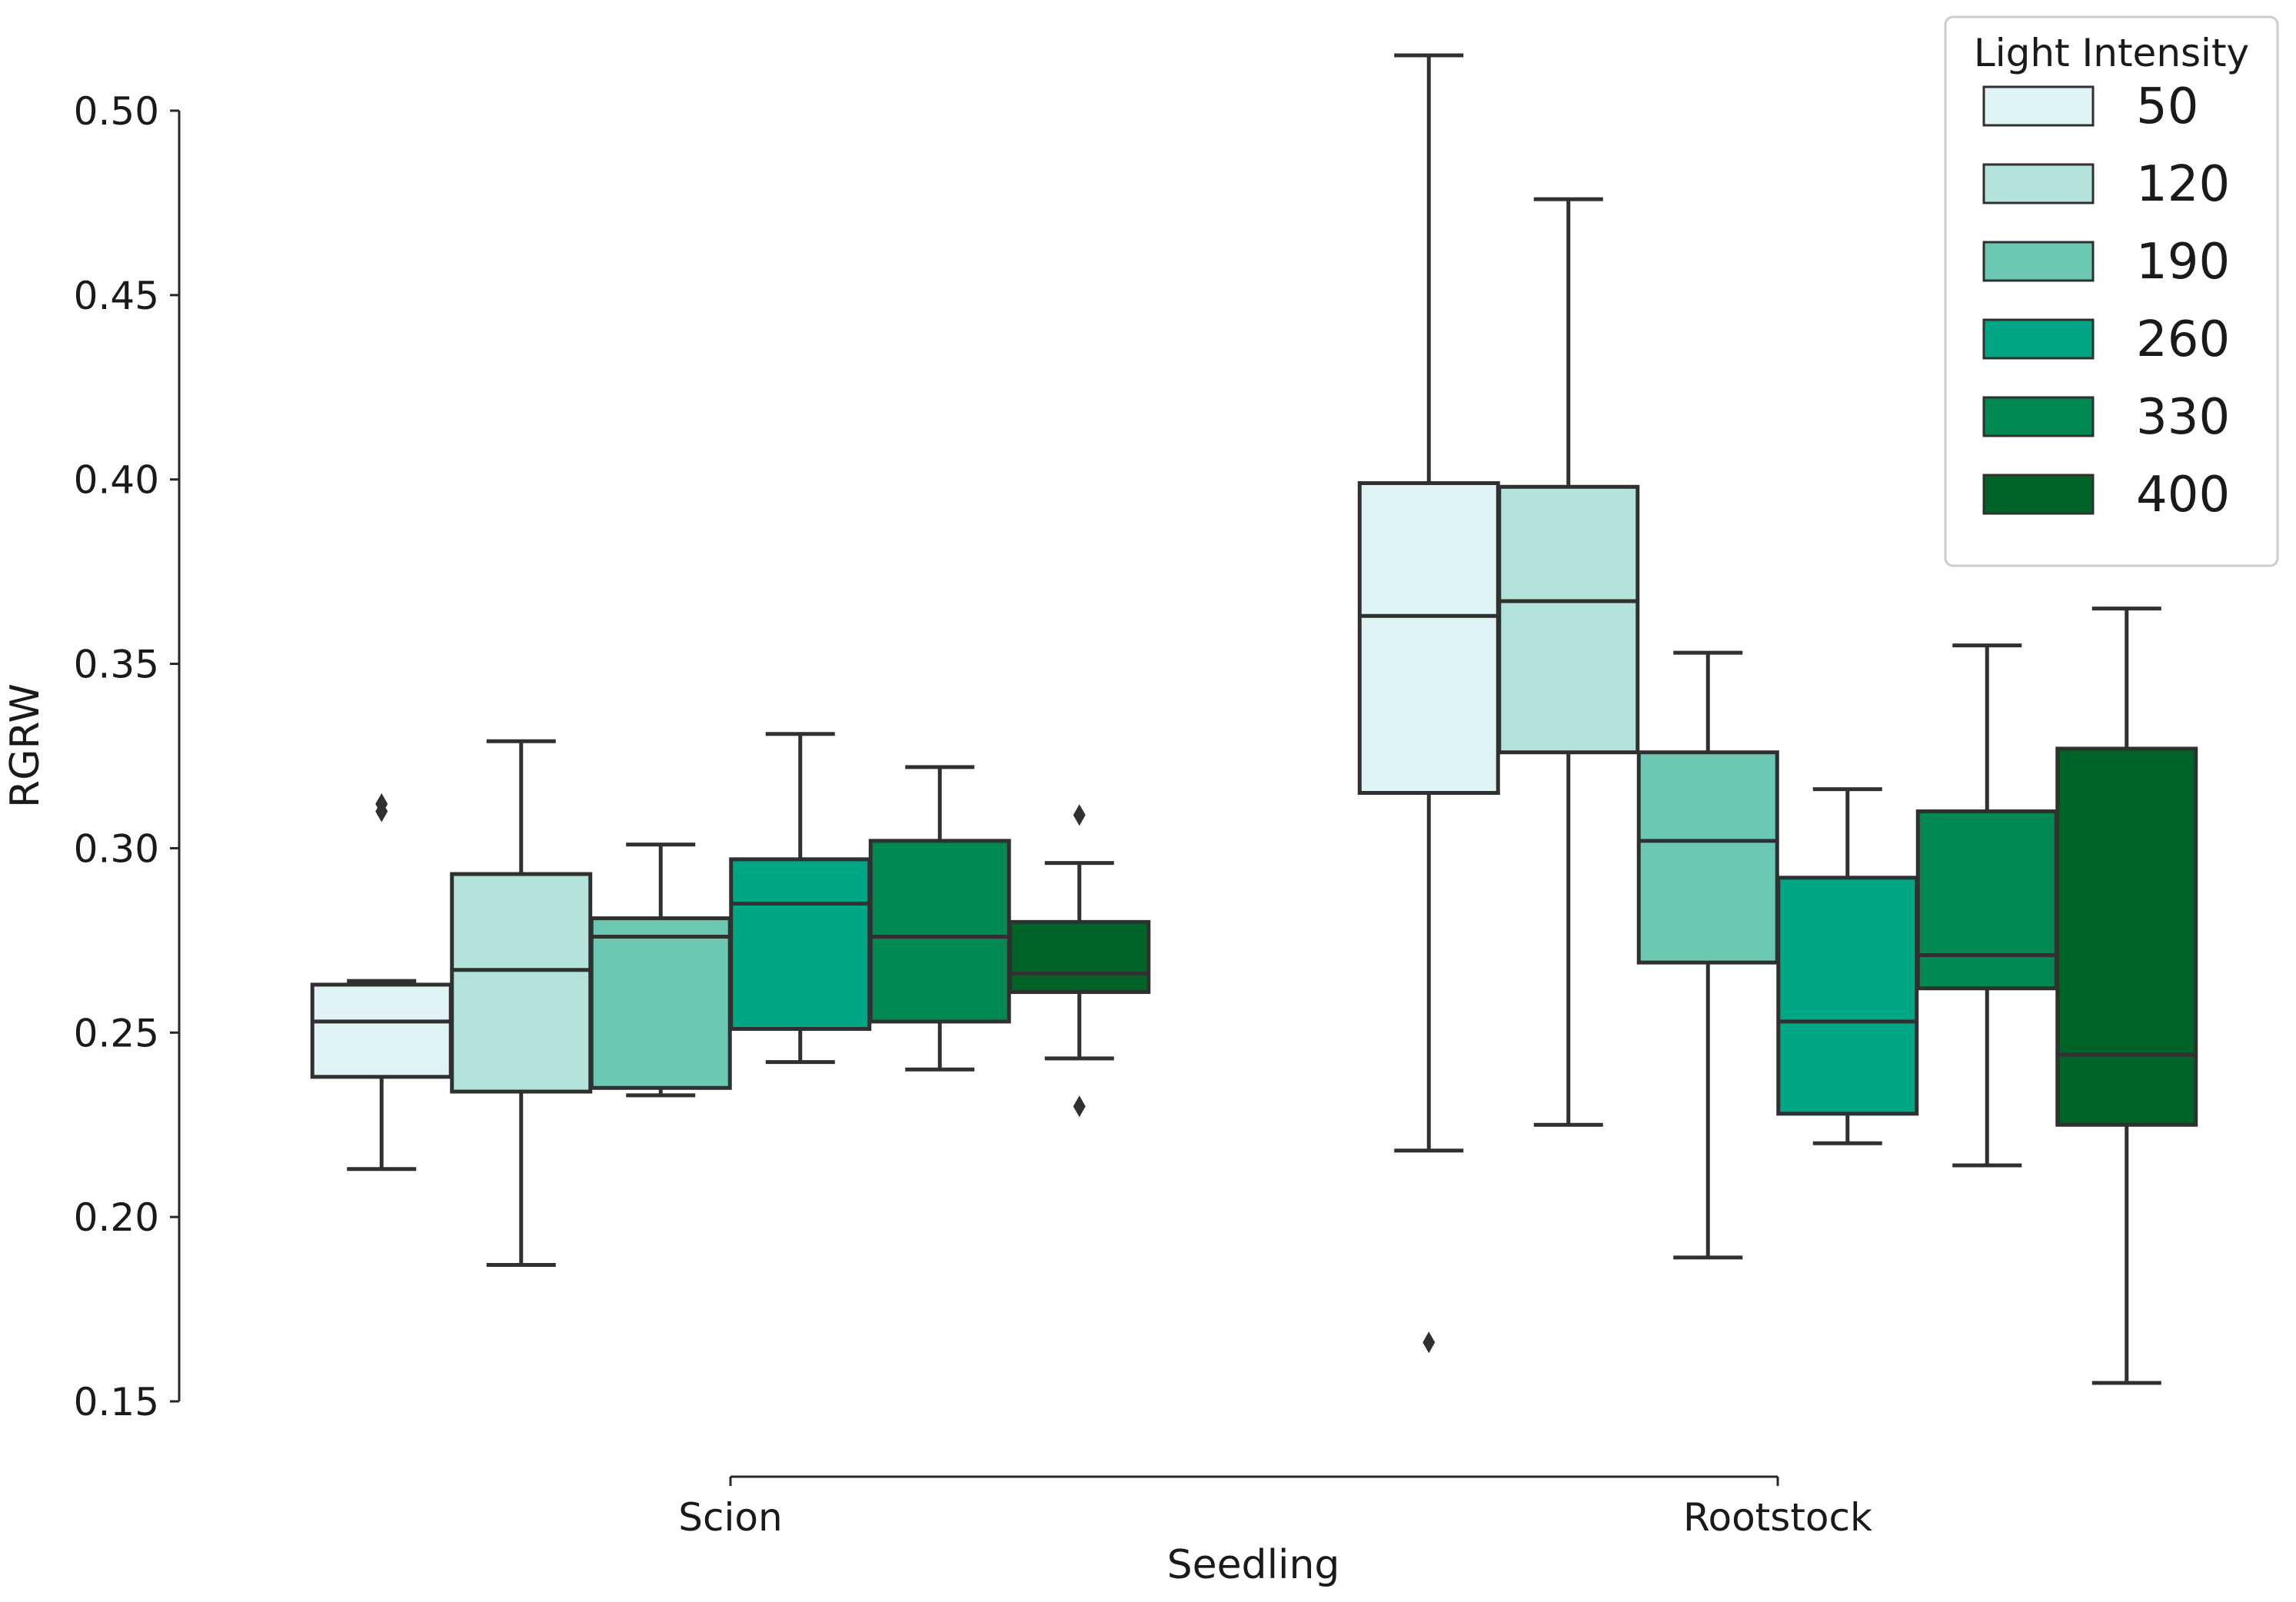 Image resolution: width=2296 pixels, height=1602 pixels. What do you see at coordinates (2167, 106) in the screenshot?
I see `legend-label: 50` at bounding box center [2167, 106].